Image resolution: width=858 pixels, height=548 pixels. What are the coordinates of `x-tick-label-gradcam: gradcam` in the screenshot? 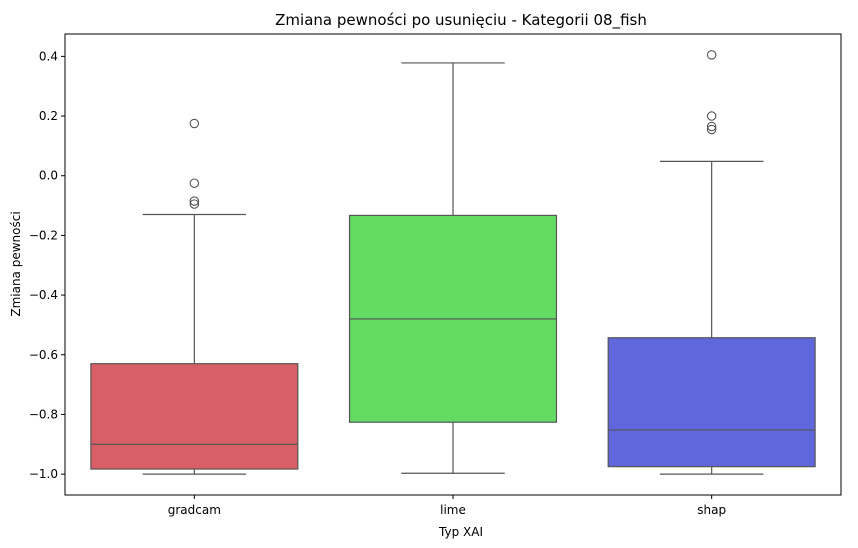 It's located at (194, 510).